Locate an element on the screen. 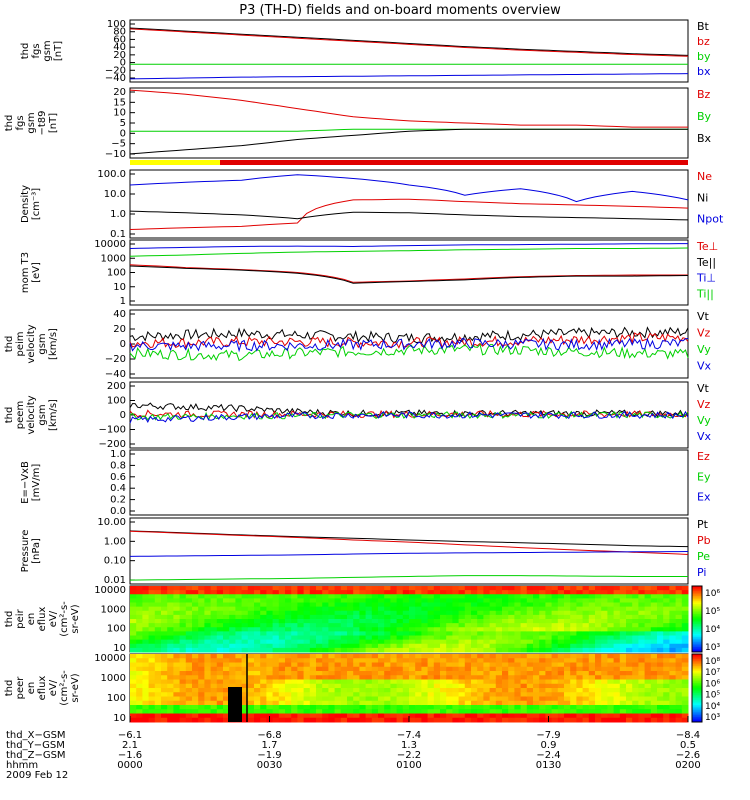 The width and height of the screenshot is (750, 800). colorbar-label: 10³ is located at coordinates (712, 648).